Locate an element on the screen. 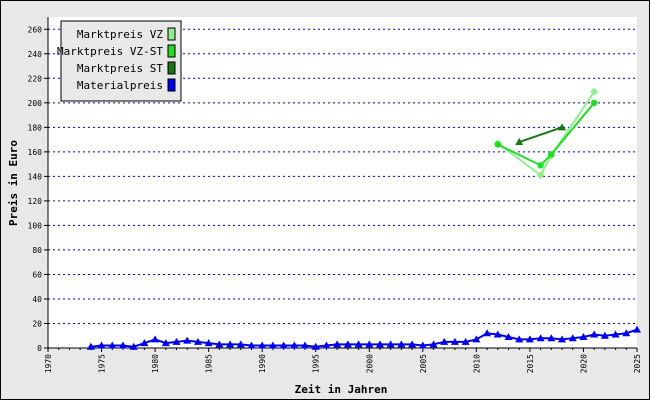 The image size is (650, 400). y-tick-label: 200 is located at coordinates (35, 103).